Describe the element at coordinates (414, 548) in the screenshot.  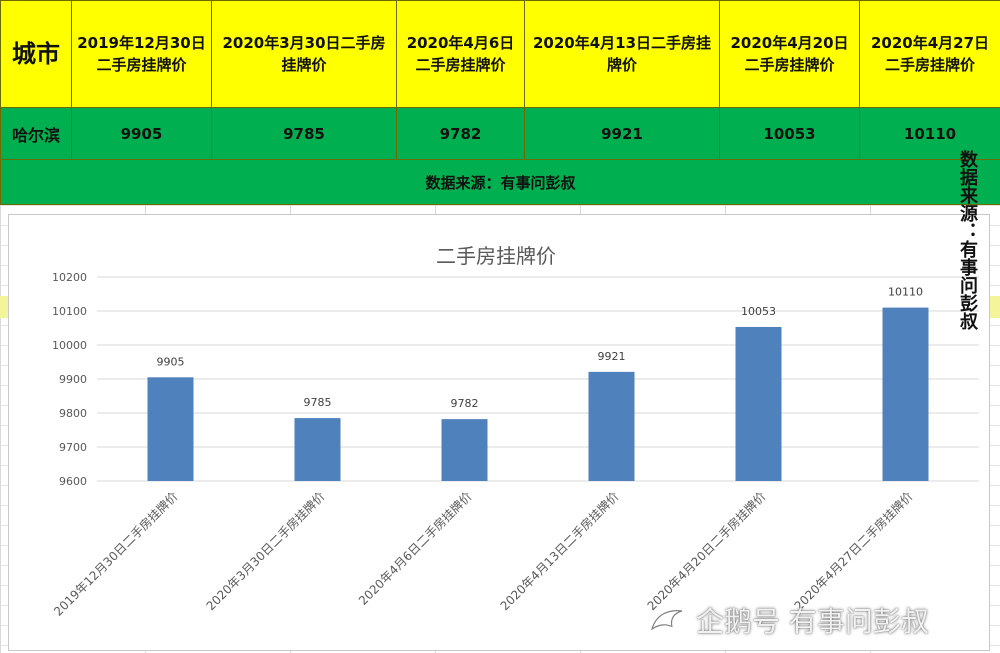
I see `x-tick-label: 2020年4月6日二手房挂牌价` at that location.